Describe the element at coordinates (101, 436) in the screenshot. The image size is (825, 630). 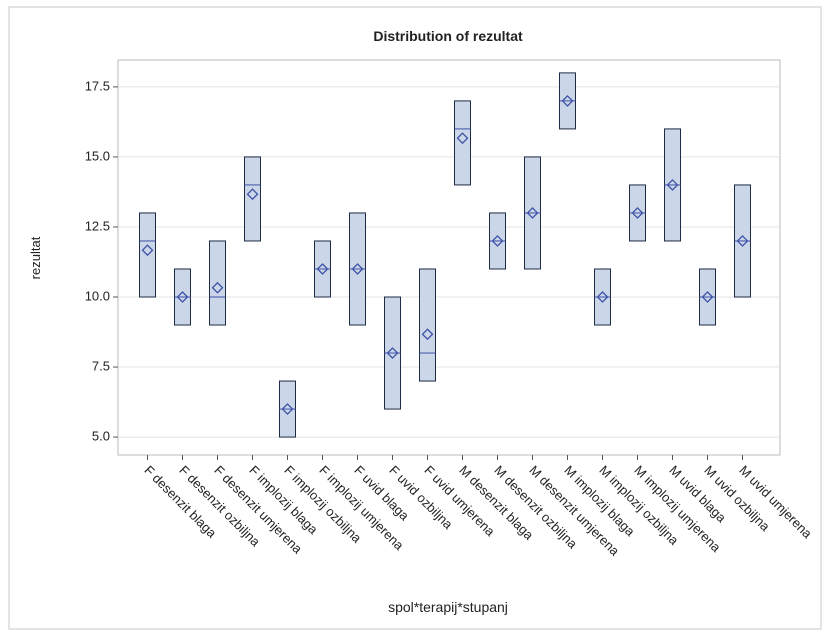
I see `y-tick-label: 5.0` at that location.